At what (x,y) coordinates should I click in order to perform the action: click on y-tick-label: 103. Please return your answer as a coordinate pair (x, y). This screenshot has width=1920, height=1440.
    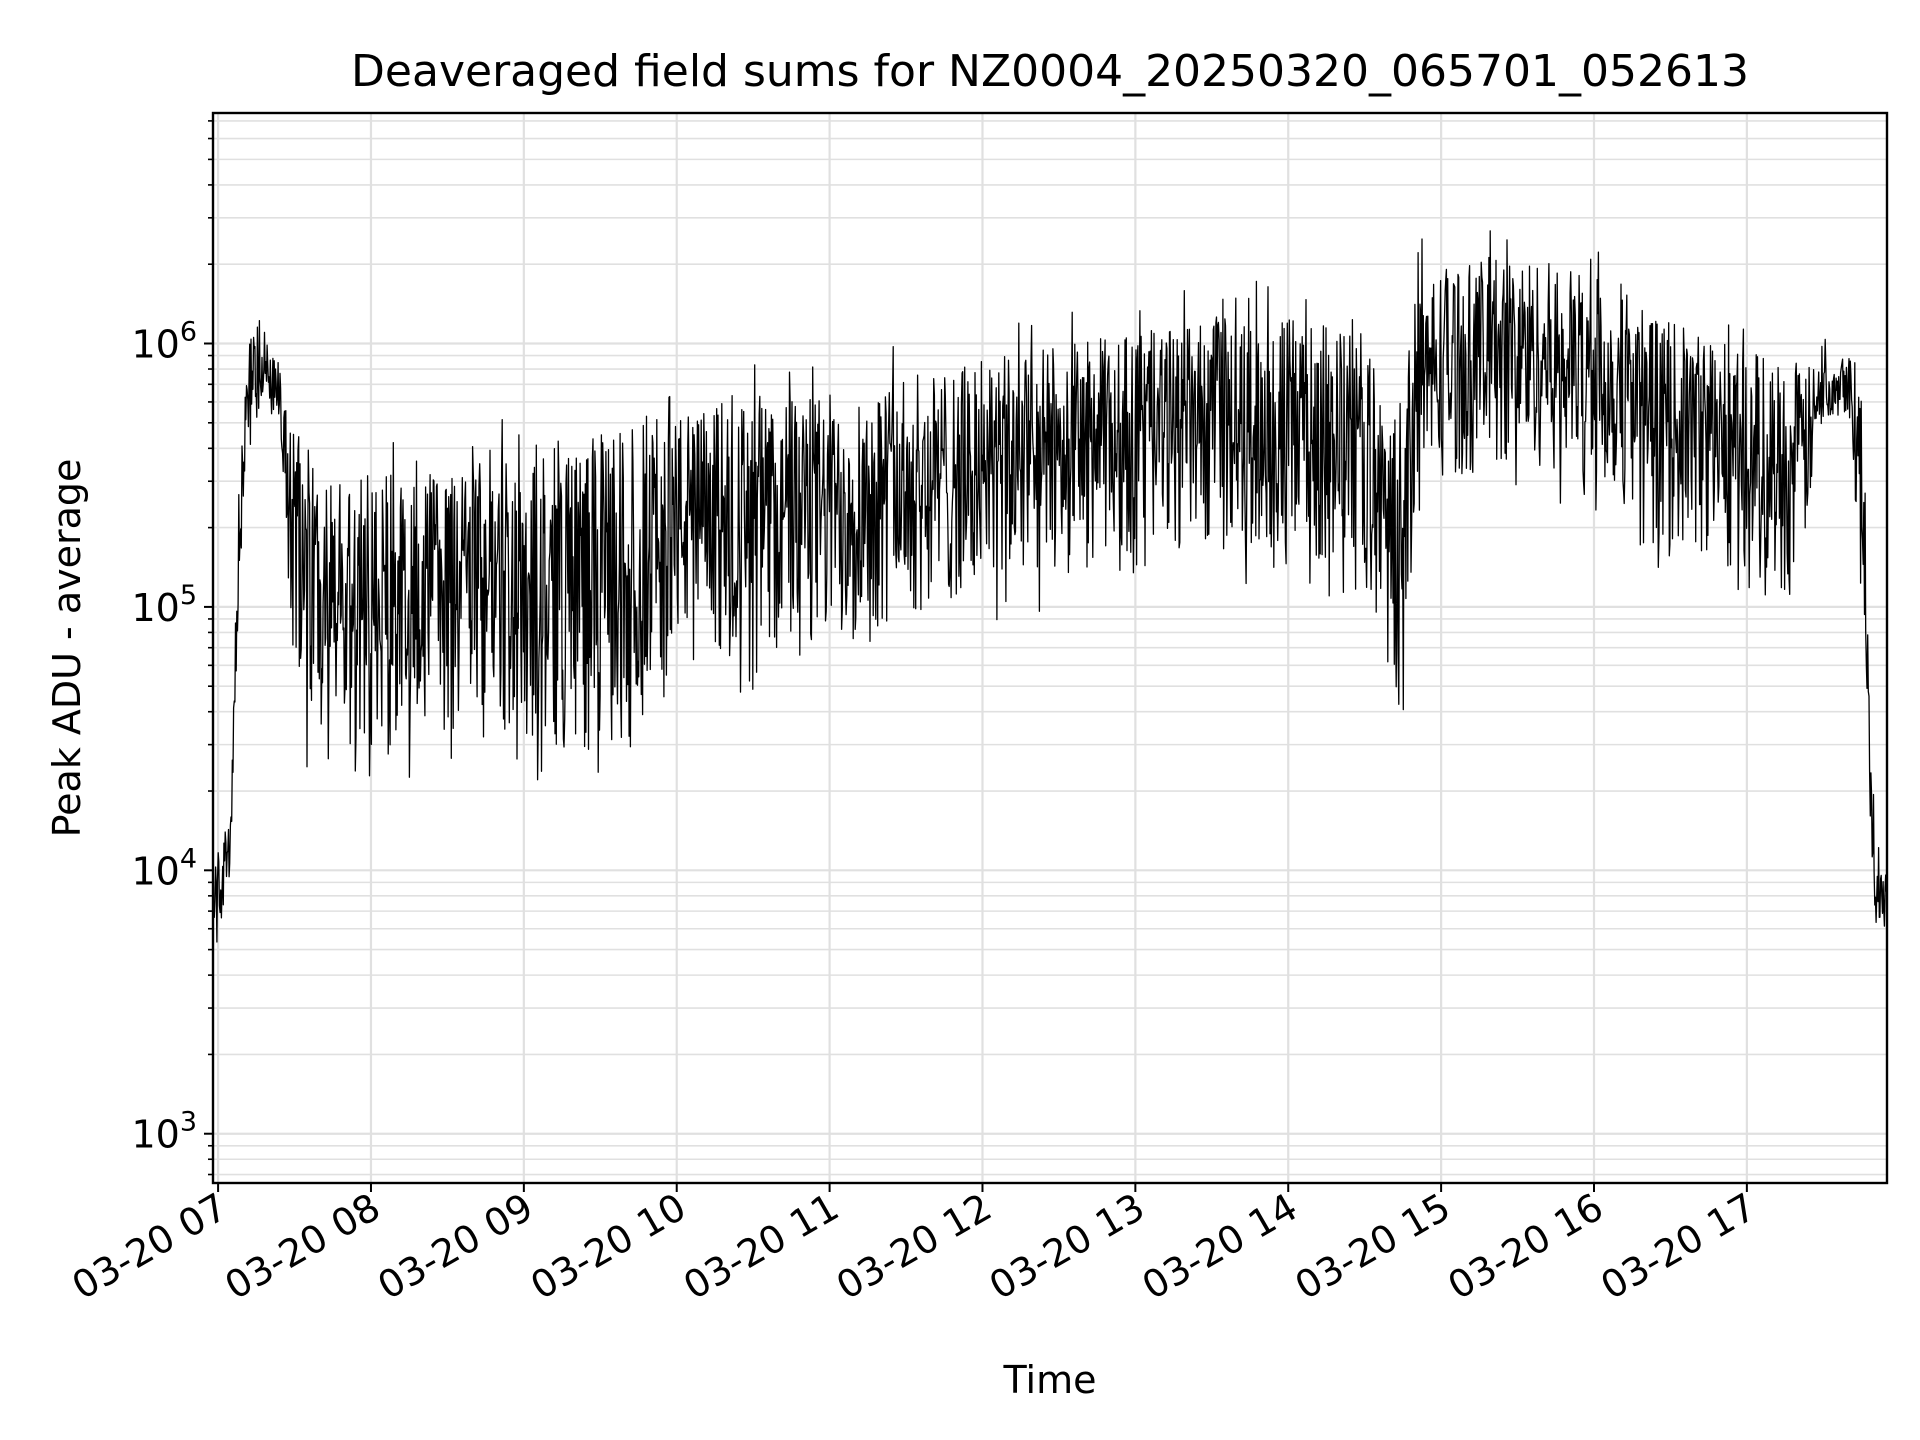
    Looking at the image, I should click on (164, 1132).